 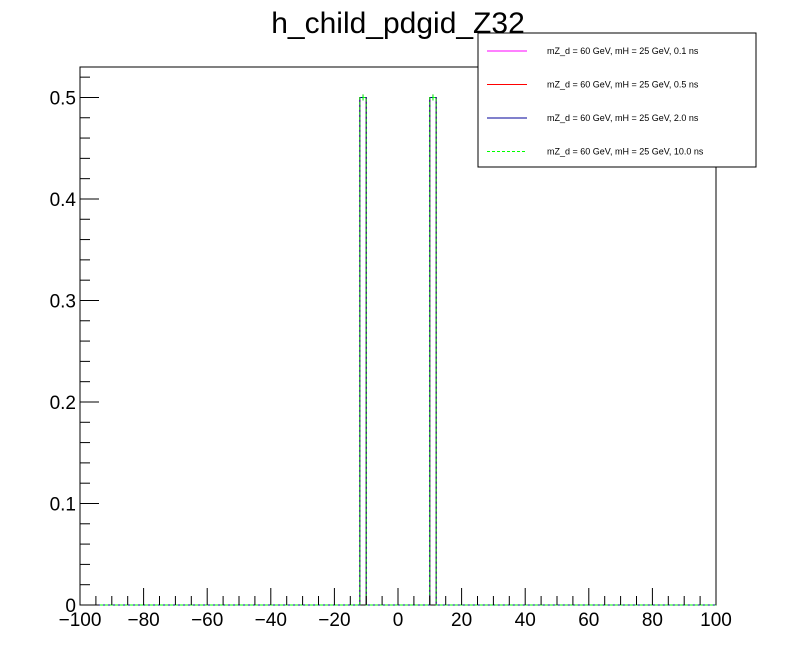 I want to click on x-tick-label: −80, so click(x=143, y=620).